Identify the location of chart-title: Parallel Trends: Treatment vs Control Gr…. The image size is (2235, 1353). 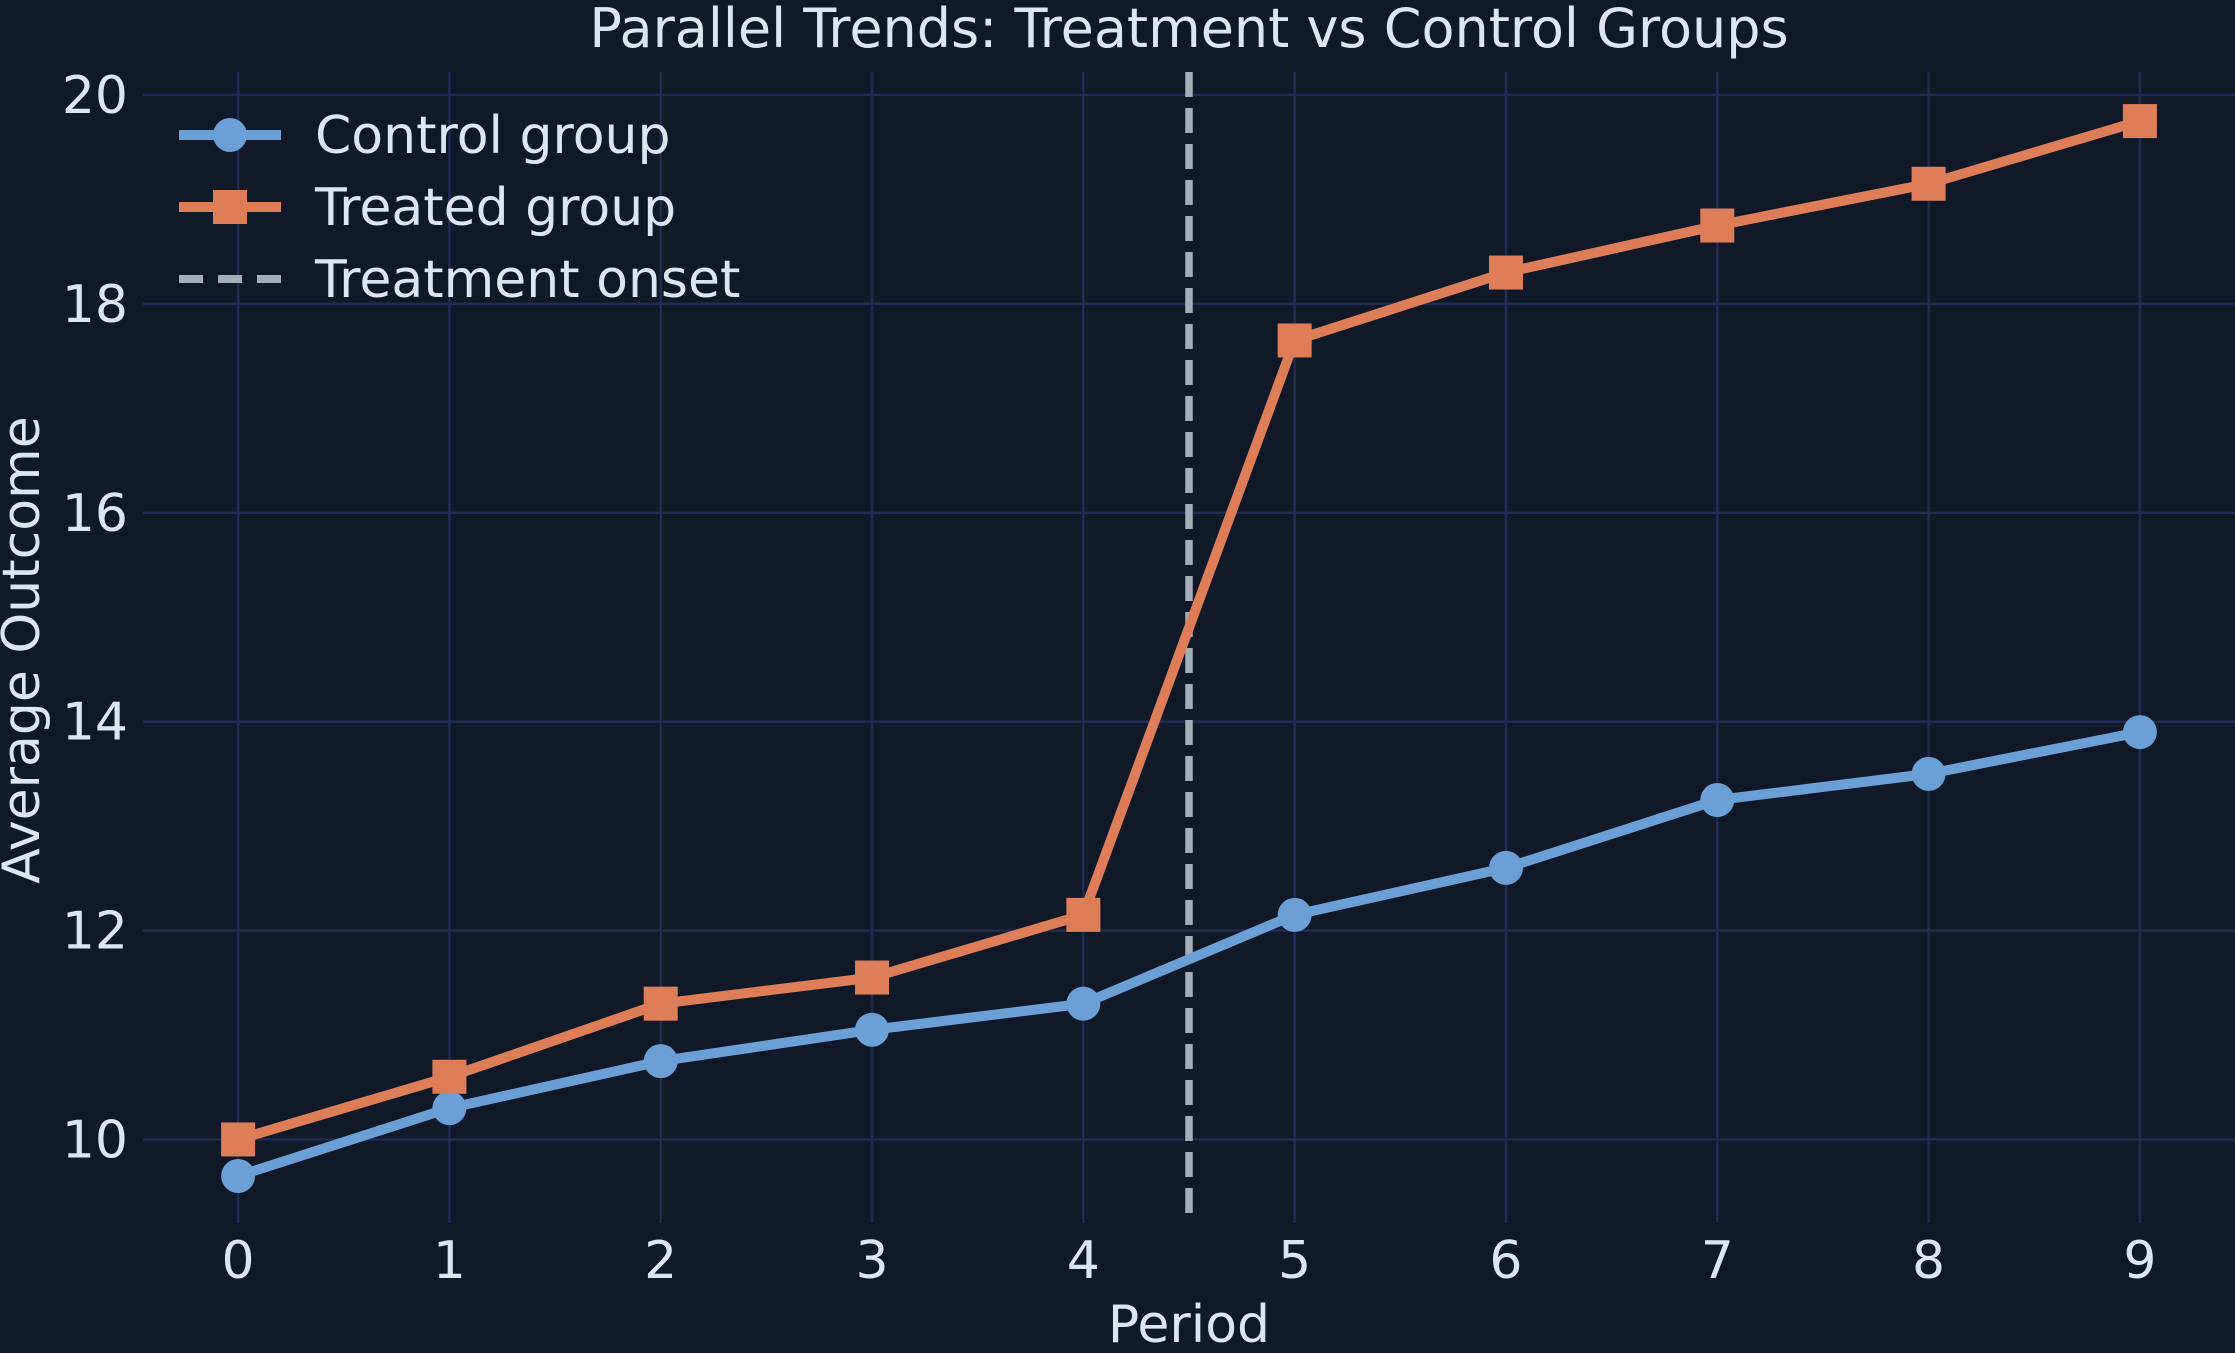
(1188, 30).